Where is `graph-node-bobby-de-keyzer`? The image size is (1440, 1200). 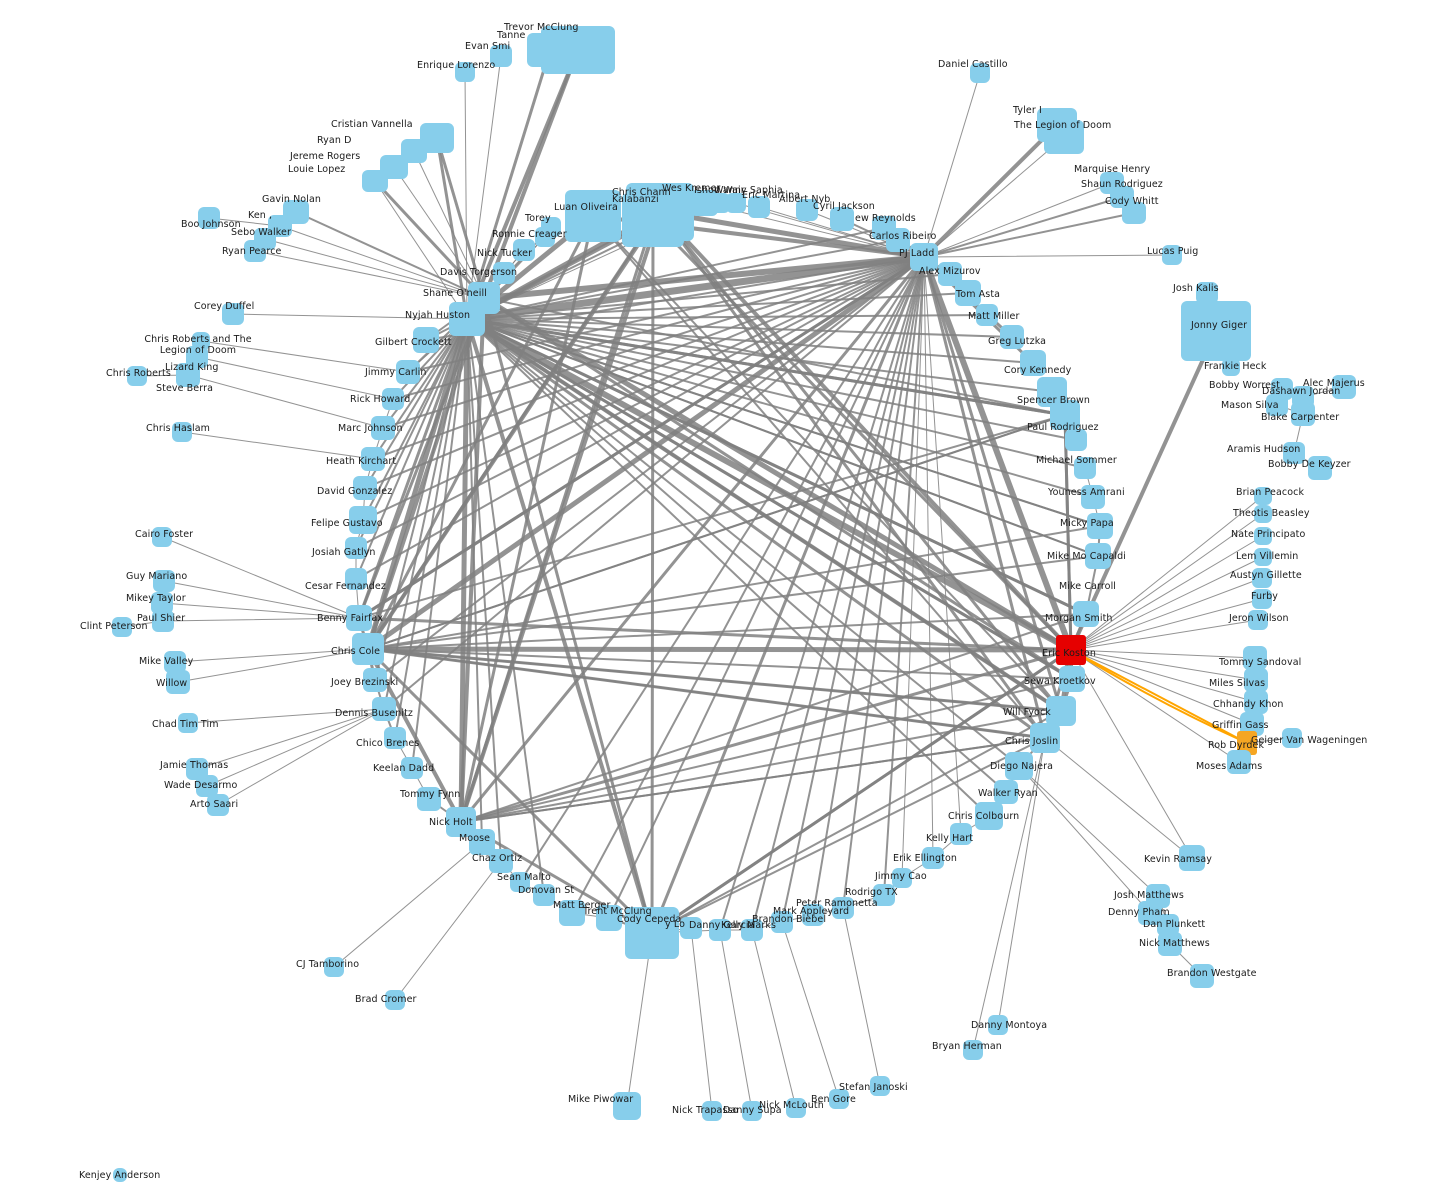 graph-node-bobby-de-keyzer is located at coordinates (1320, 468).